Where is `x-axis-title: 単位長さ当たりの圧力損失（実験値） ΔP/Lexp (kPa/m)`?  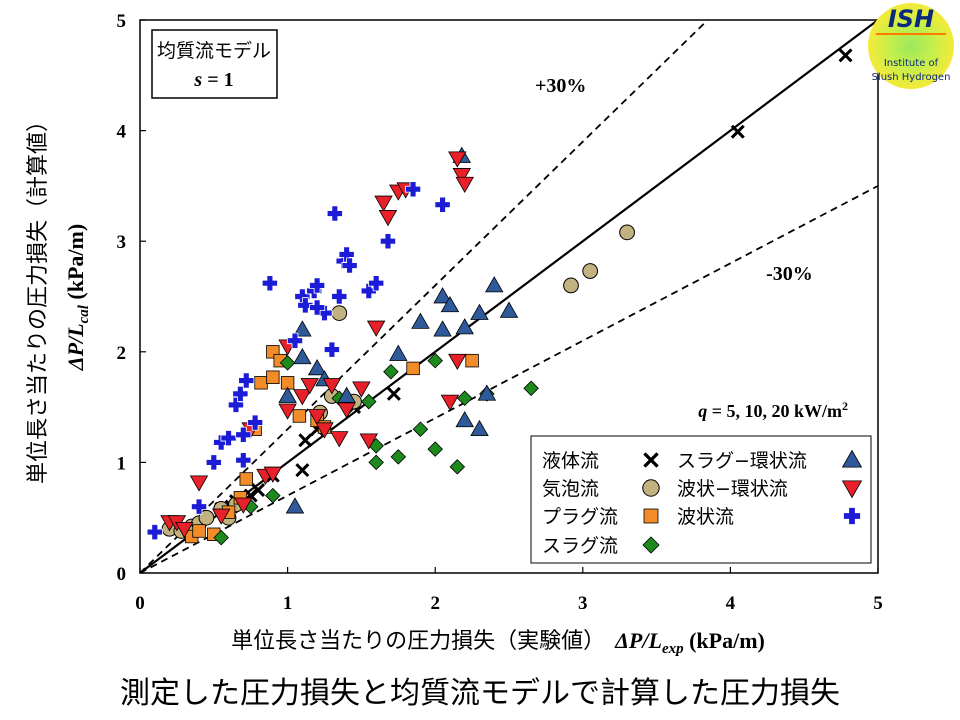
x-axis-title: 単位長さ当たりの圧力損失（実験値） ΔP/Lexp (kPa/m) is located at coordinates (498, 642).